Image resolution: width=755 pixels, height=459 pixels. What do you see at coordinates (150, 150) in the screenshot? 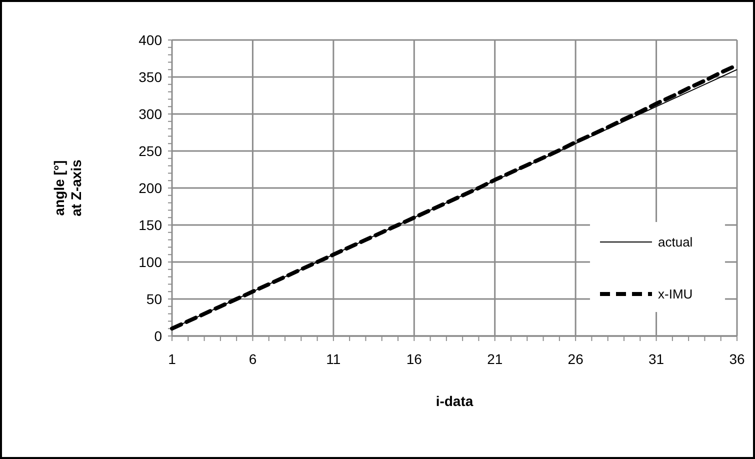
I see `y-tick-label: 250` at bounding box center [150, 150].